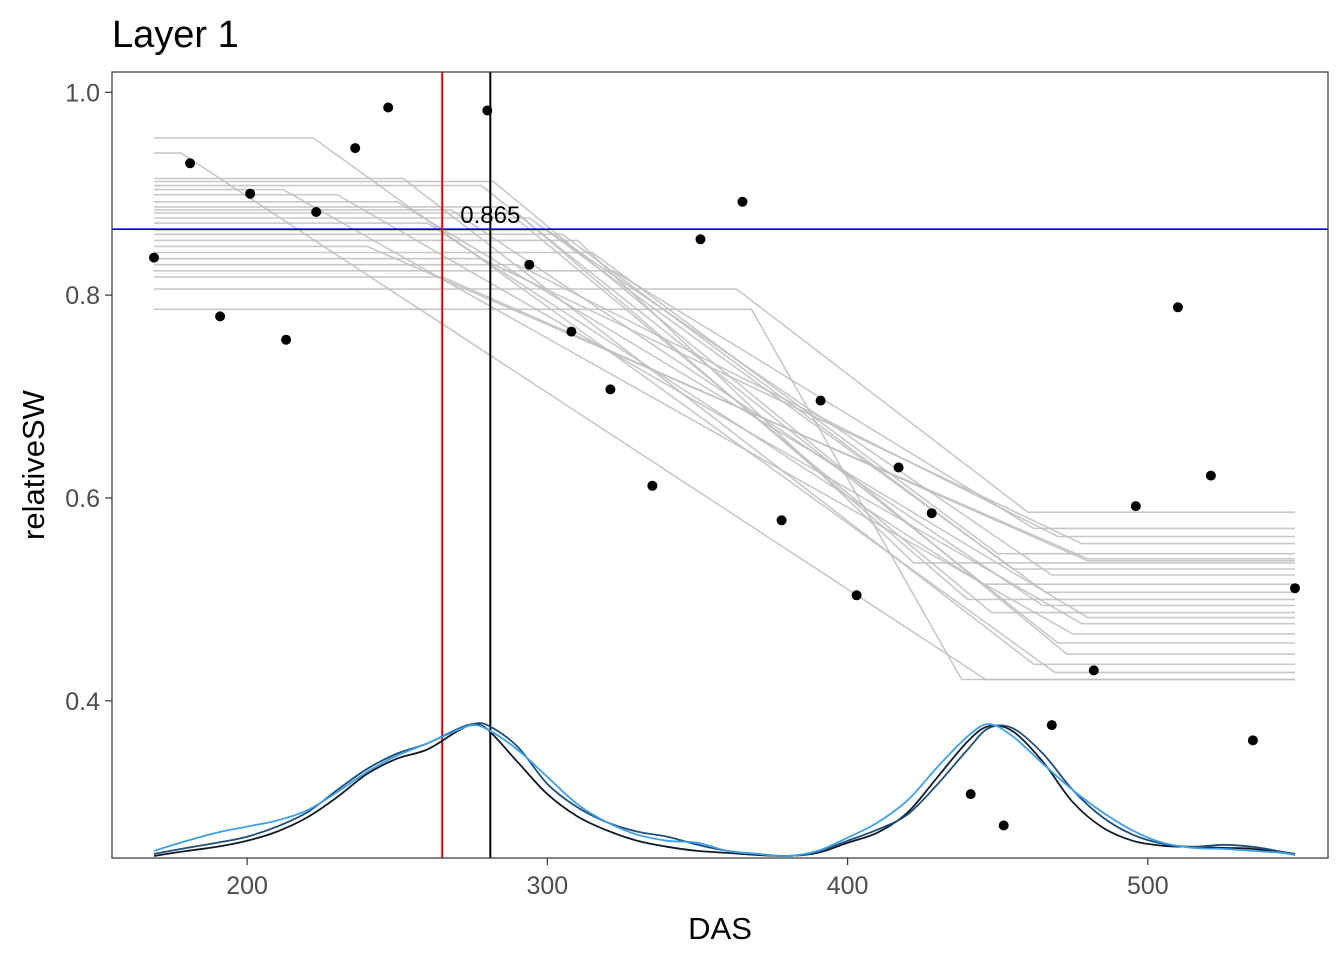  I want to click on x-tick-label: 300, so click(547, 886).